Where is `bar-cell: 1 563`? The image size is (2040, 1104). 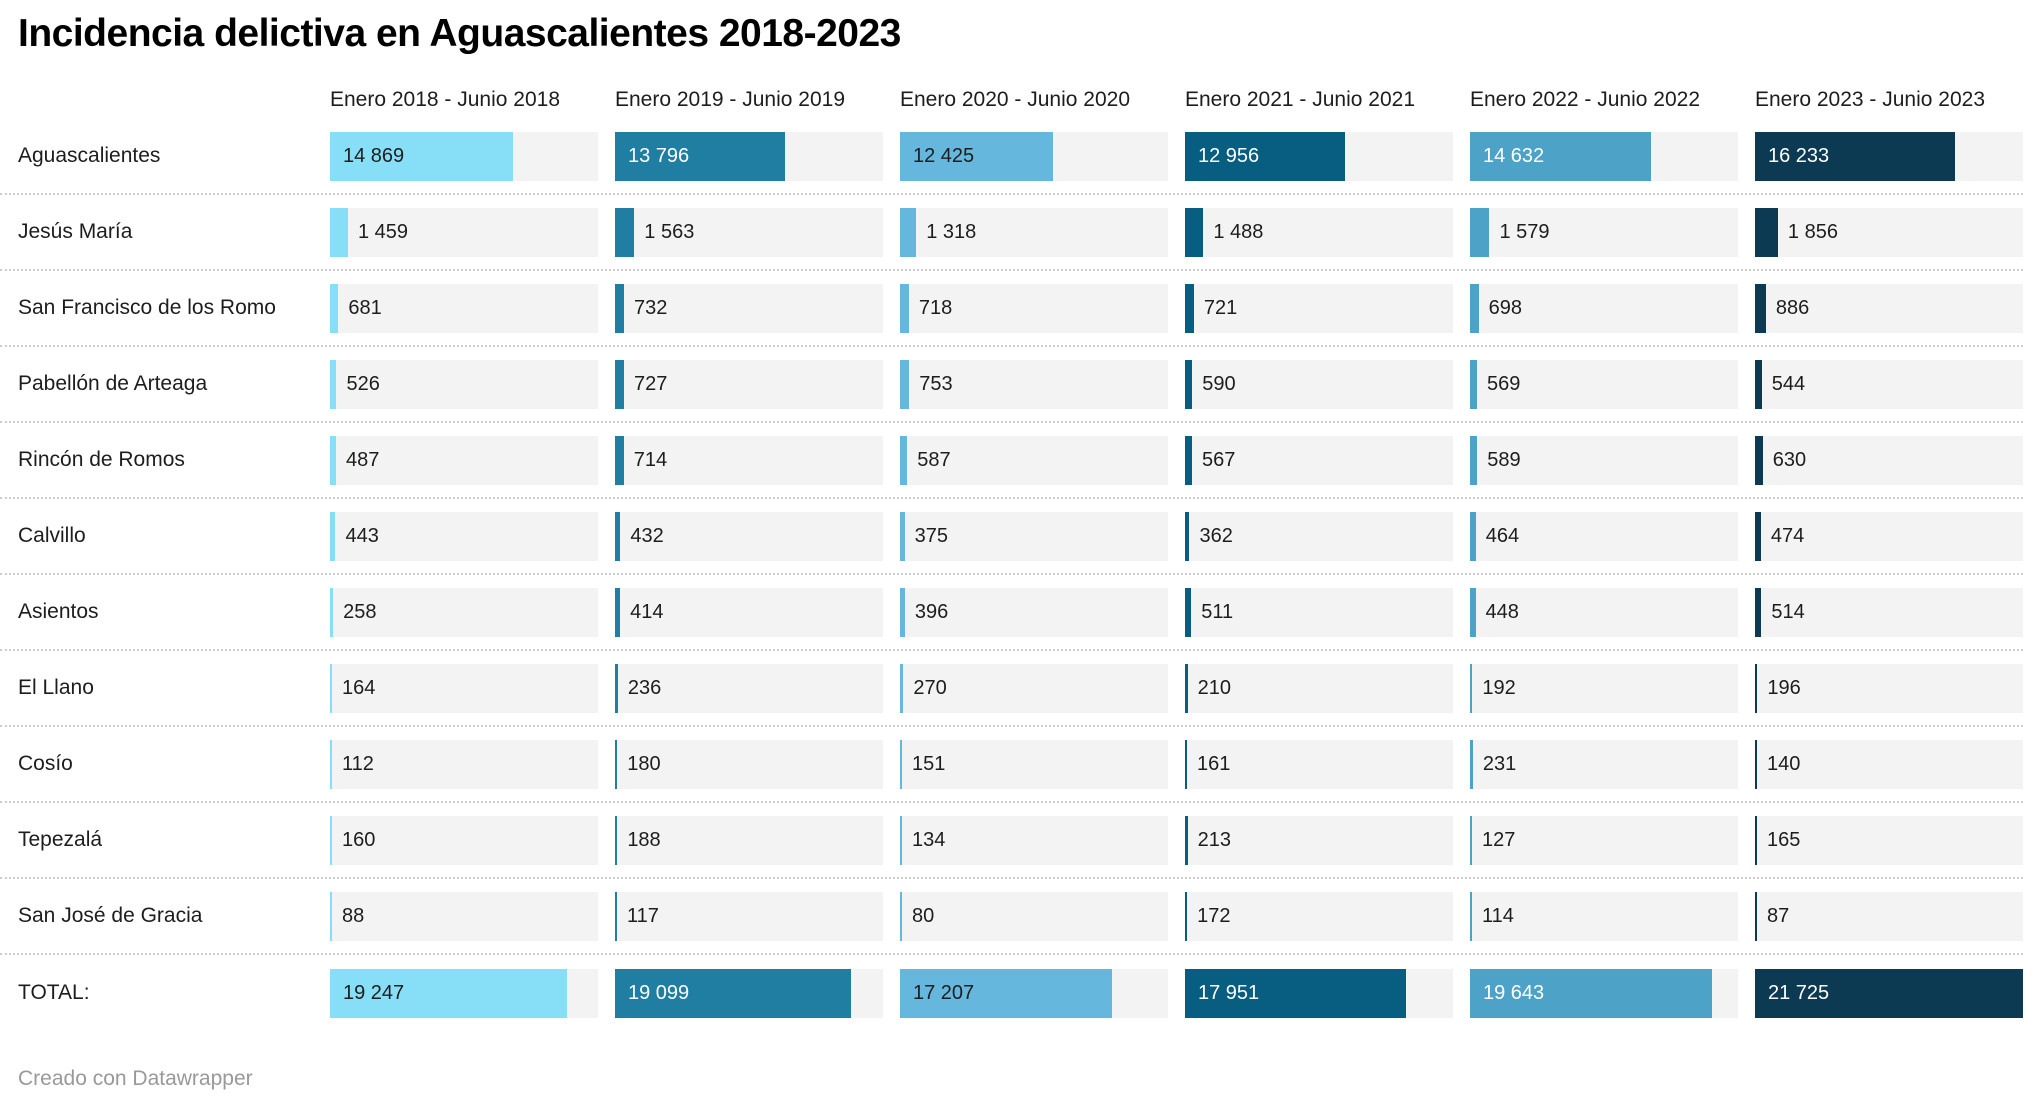 bar-cell: 1 563 is located at coordinates (749, 232).